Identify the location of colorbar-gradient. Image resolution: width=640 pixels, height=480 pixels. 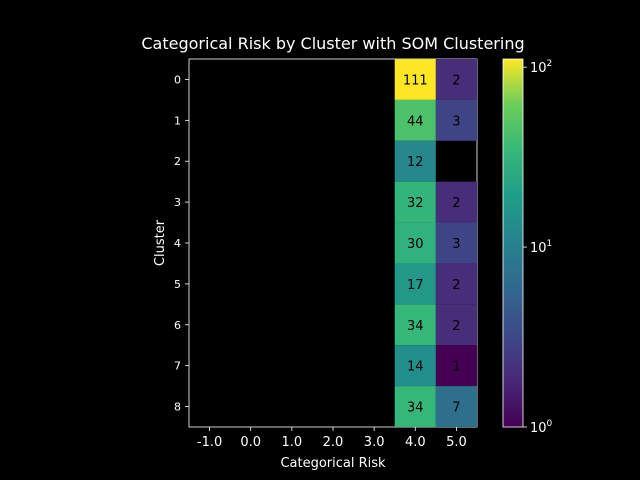
(513, 243).